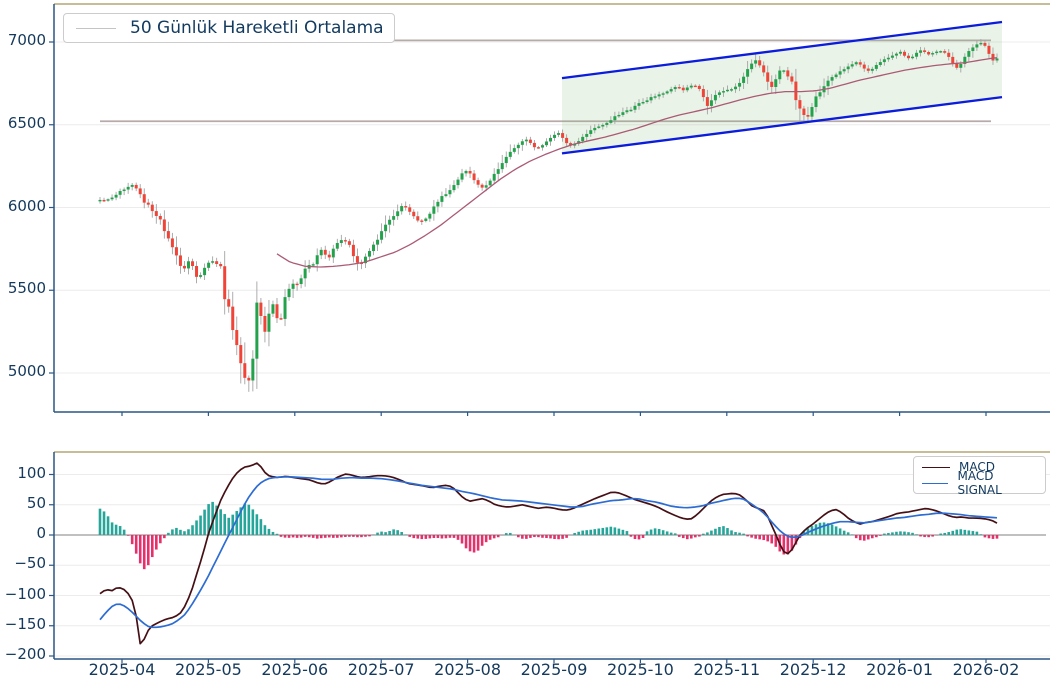 The height and width of the screenshot is (683, 1050). What do you see at coordinates (986, 669) in the screenshot?
I see `x-tick-label: 2026-02` at bounding box center [986, 669].